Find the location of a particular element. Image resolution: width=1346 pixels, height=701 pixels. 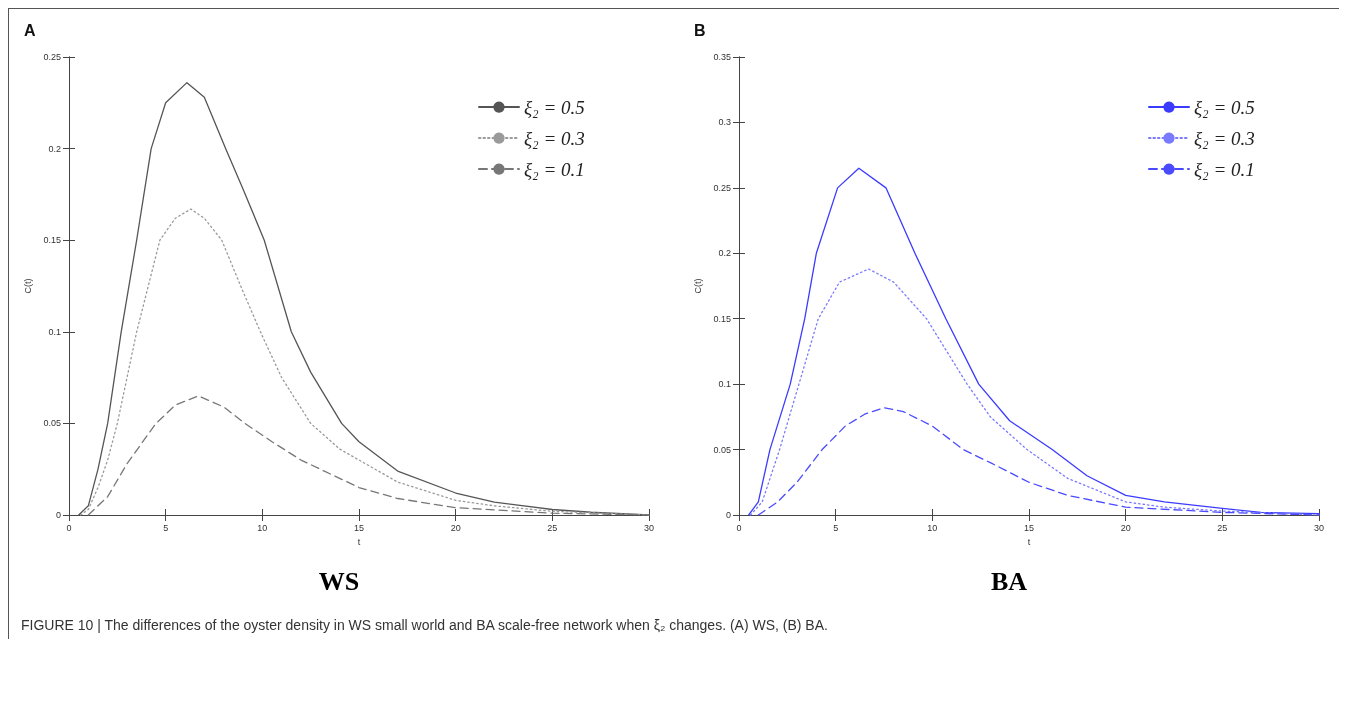

text: BA is located at coordinates (1009, 582).